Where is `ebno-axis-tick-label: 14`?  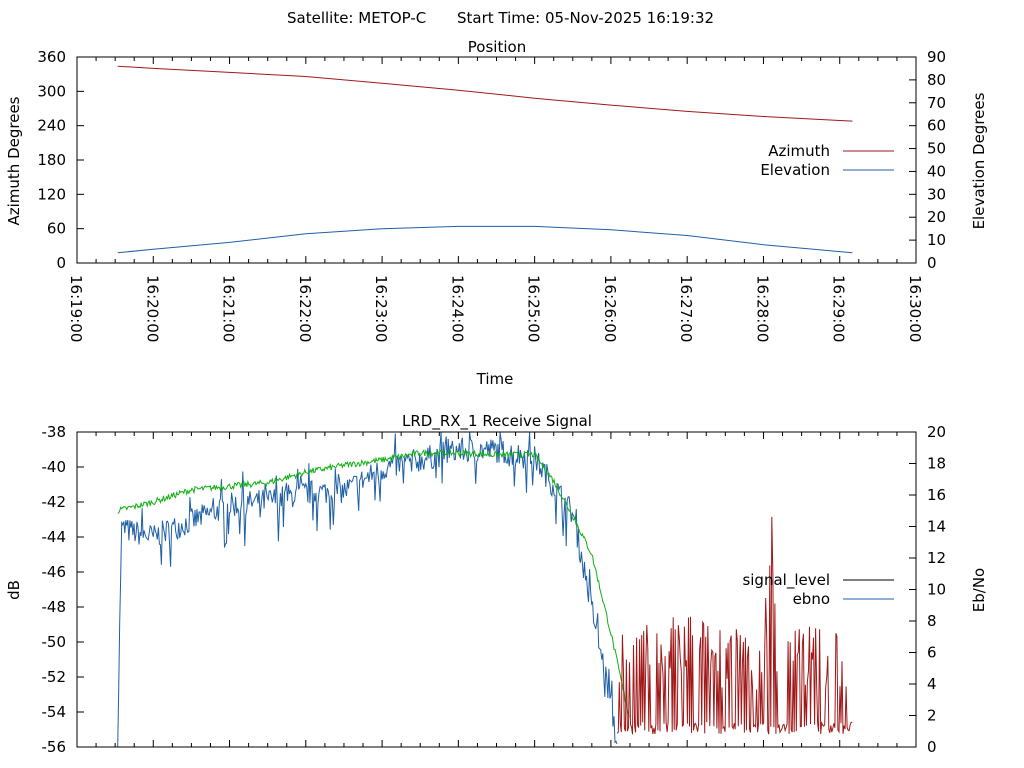
ebno-axis-tick-label: 14 is located at coordinates (936, 527).